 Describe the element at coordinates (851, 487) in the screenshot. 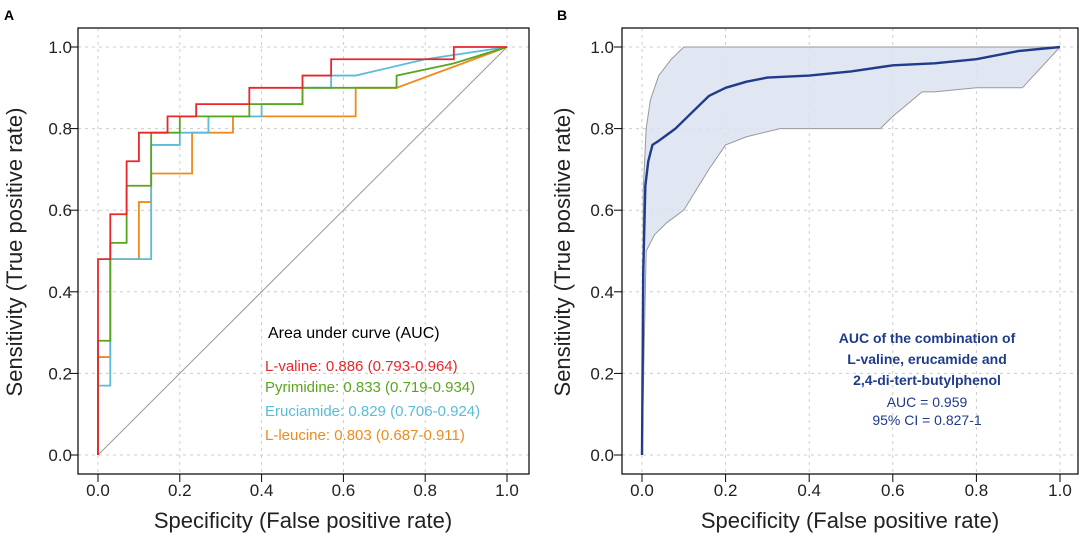

I see `panel-b-x-ticks: 0.0 0.2 0.4 0.6 0.8 1.0` at that location.